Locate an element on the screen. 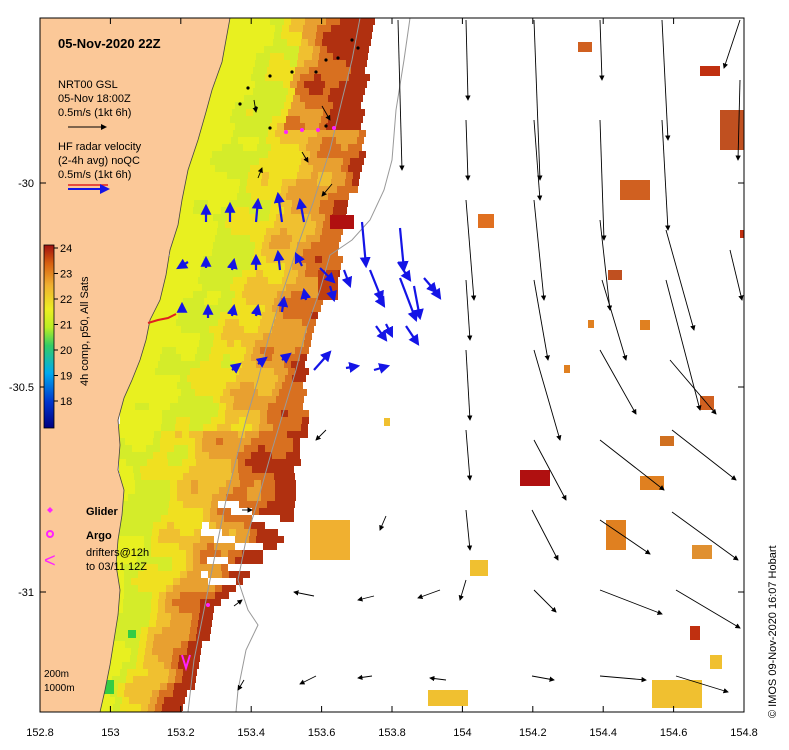 The height and width of the screenshot is (750, 789). sst-patch is located at coordinates (535, 478).